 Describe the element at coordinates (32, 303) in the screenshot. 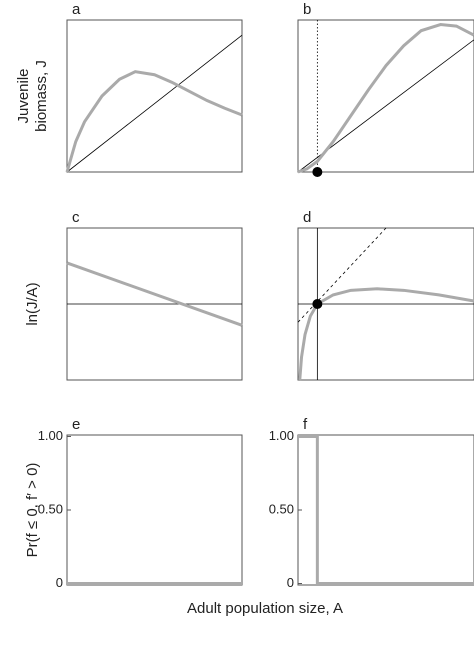

I see `y-axis-label: ln(J/A)` at that location.